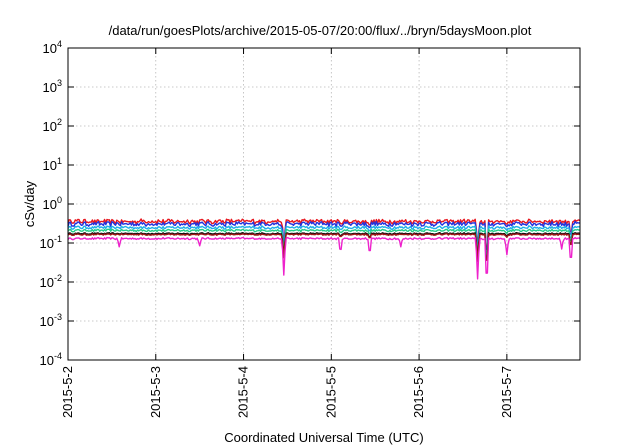 The image size is (640, 448). I want to click on series-layer, so click(324, 249).